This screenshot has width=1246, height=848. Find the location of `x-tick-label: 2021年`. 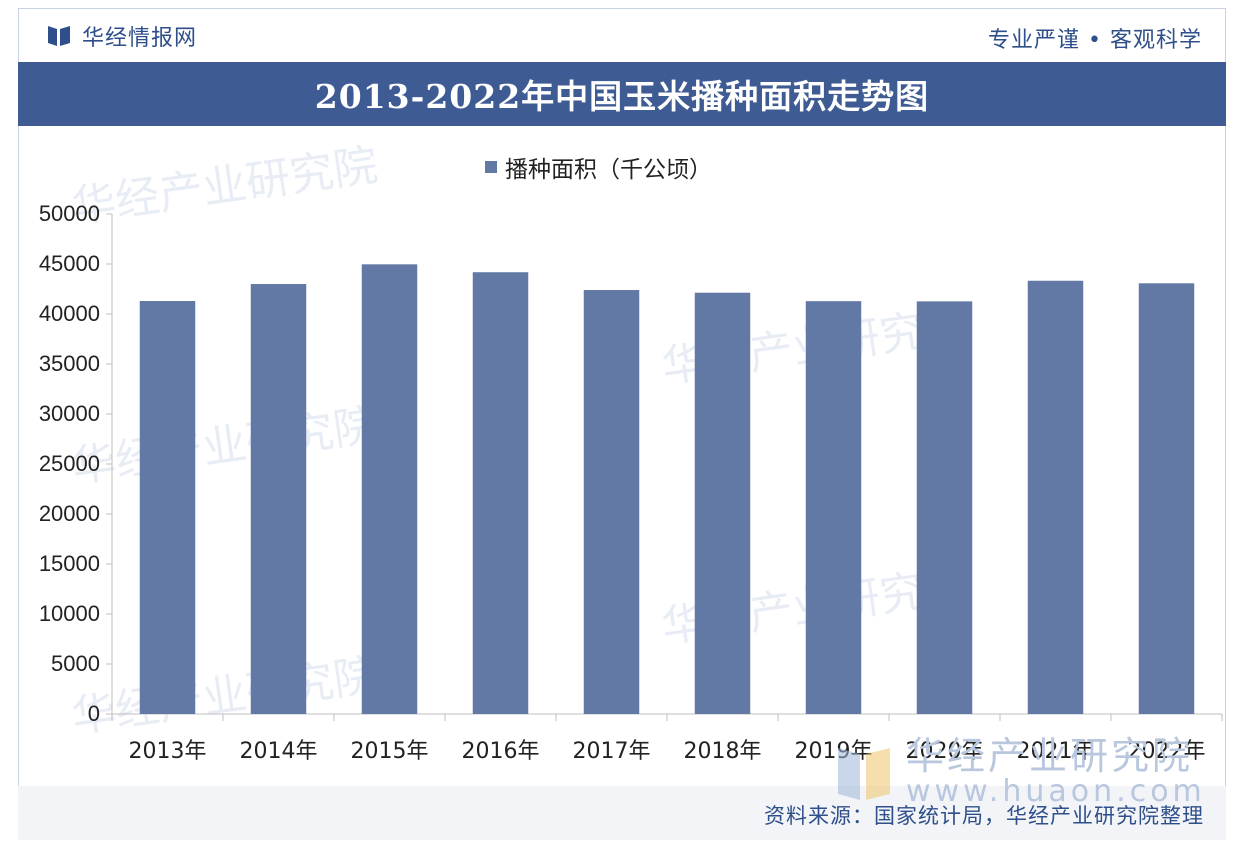

x-tick-label: 2021年 is located at coordinates (1056, 751).